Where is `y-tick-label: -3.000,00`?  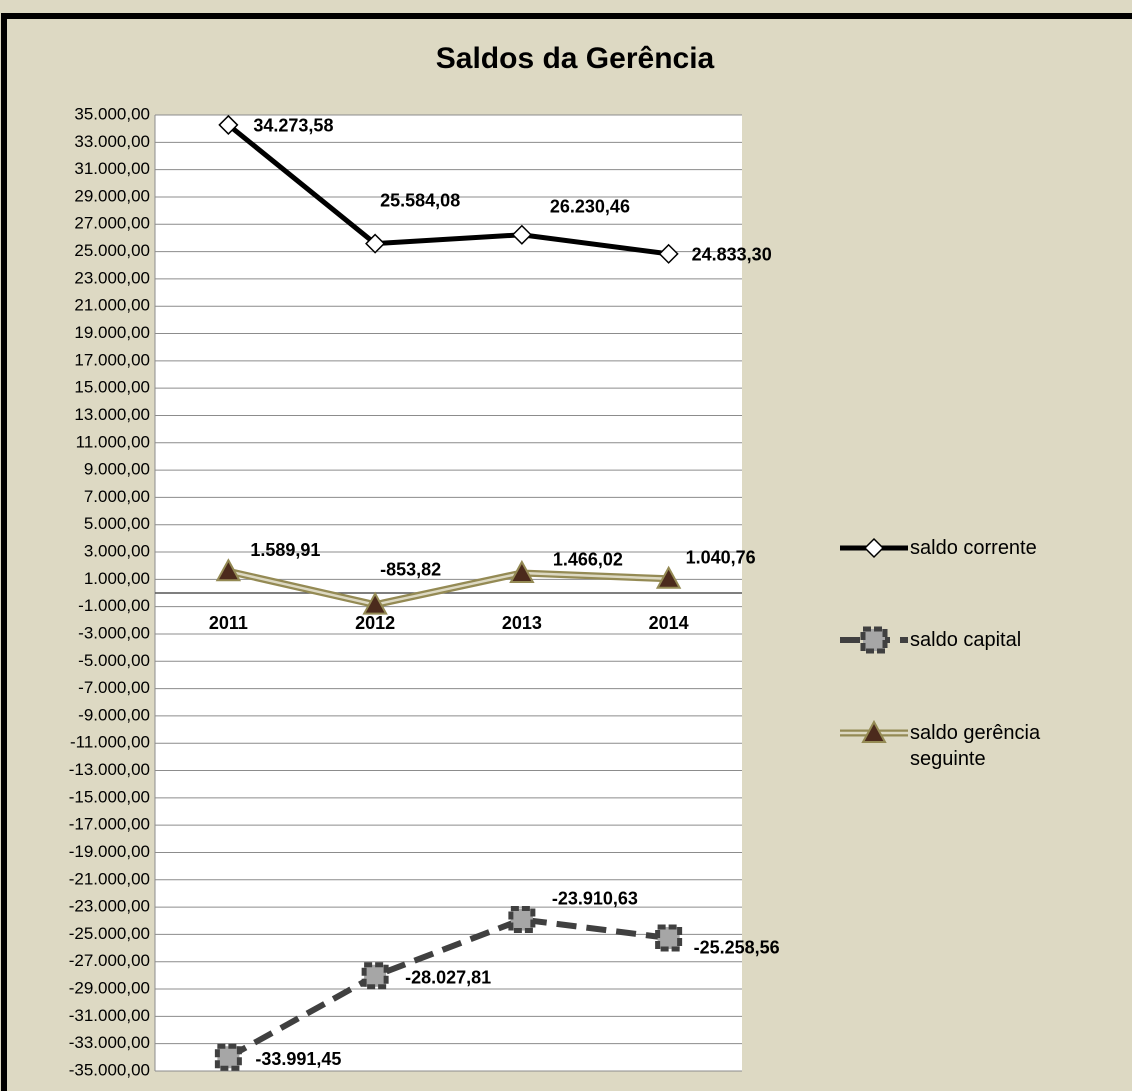
y-tick-label: -3.000,00 is located at coordinates (114, 632).